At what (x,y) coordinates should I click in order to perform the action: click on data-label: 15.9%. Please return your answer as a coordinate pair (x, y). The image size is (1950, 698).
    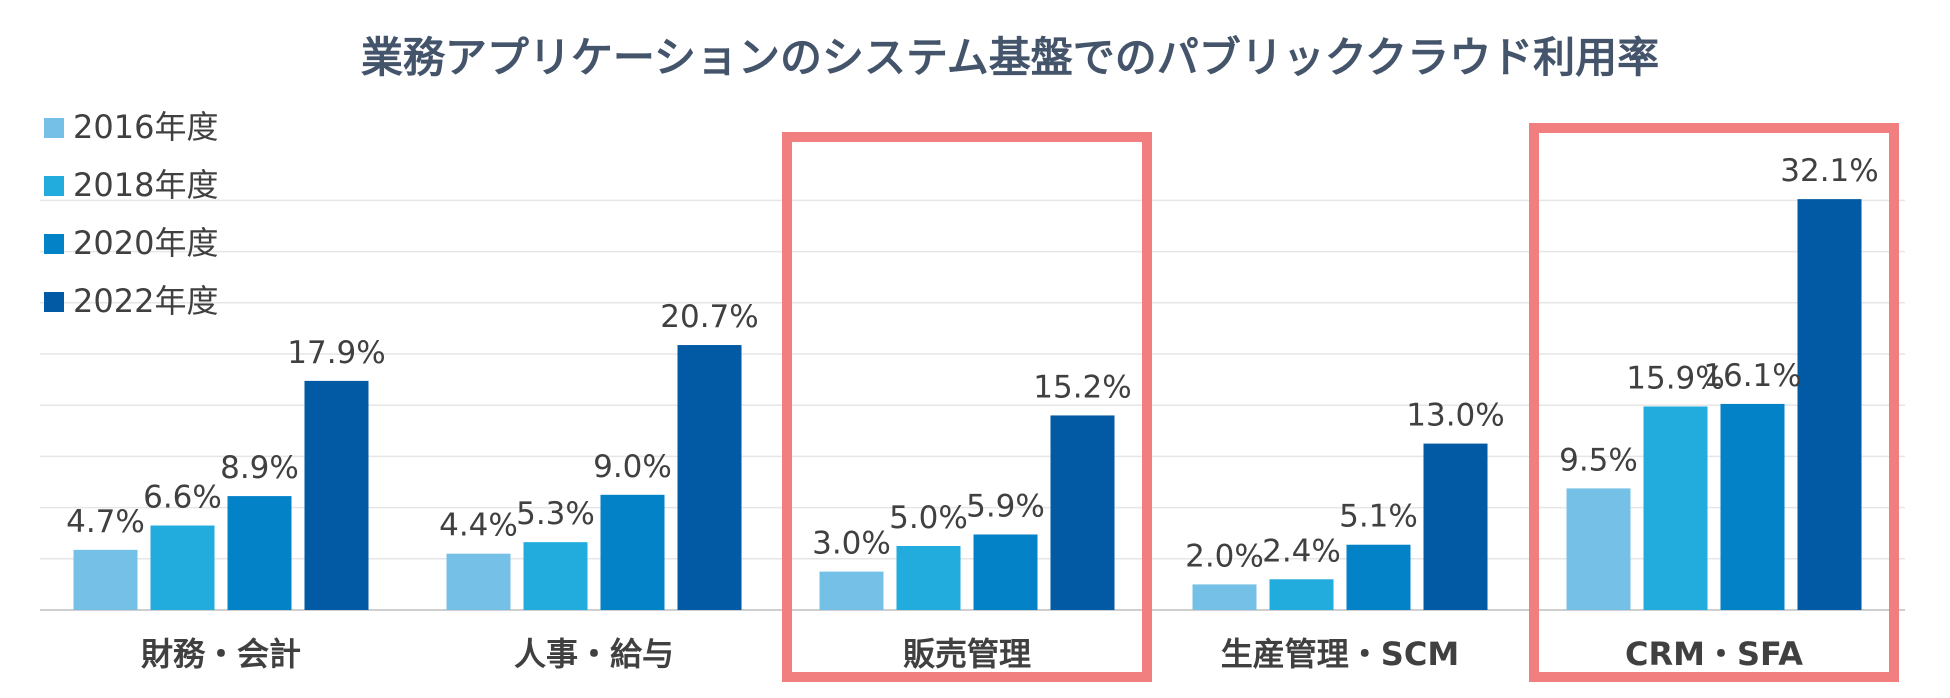
    Looking at the image, I should click on (1675, 378).